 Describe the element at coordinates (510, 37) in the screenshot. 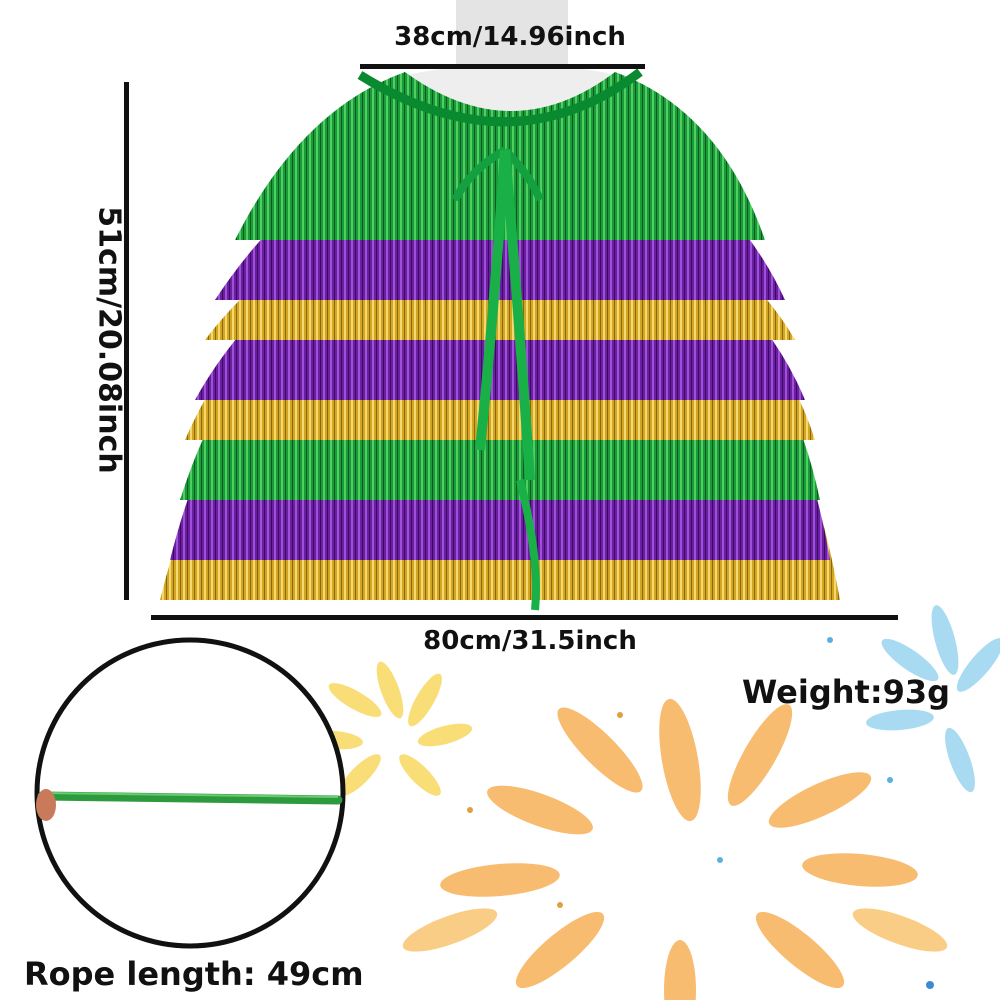

I see `neck-width-label: 38cm/14.96inch` at that location.